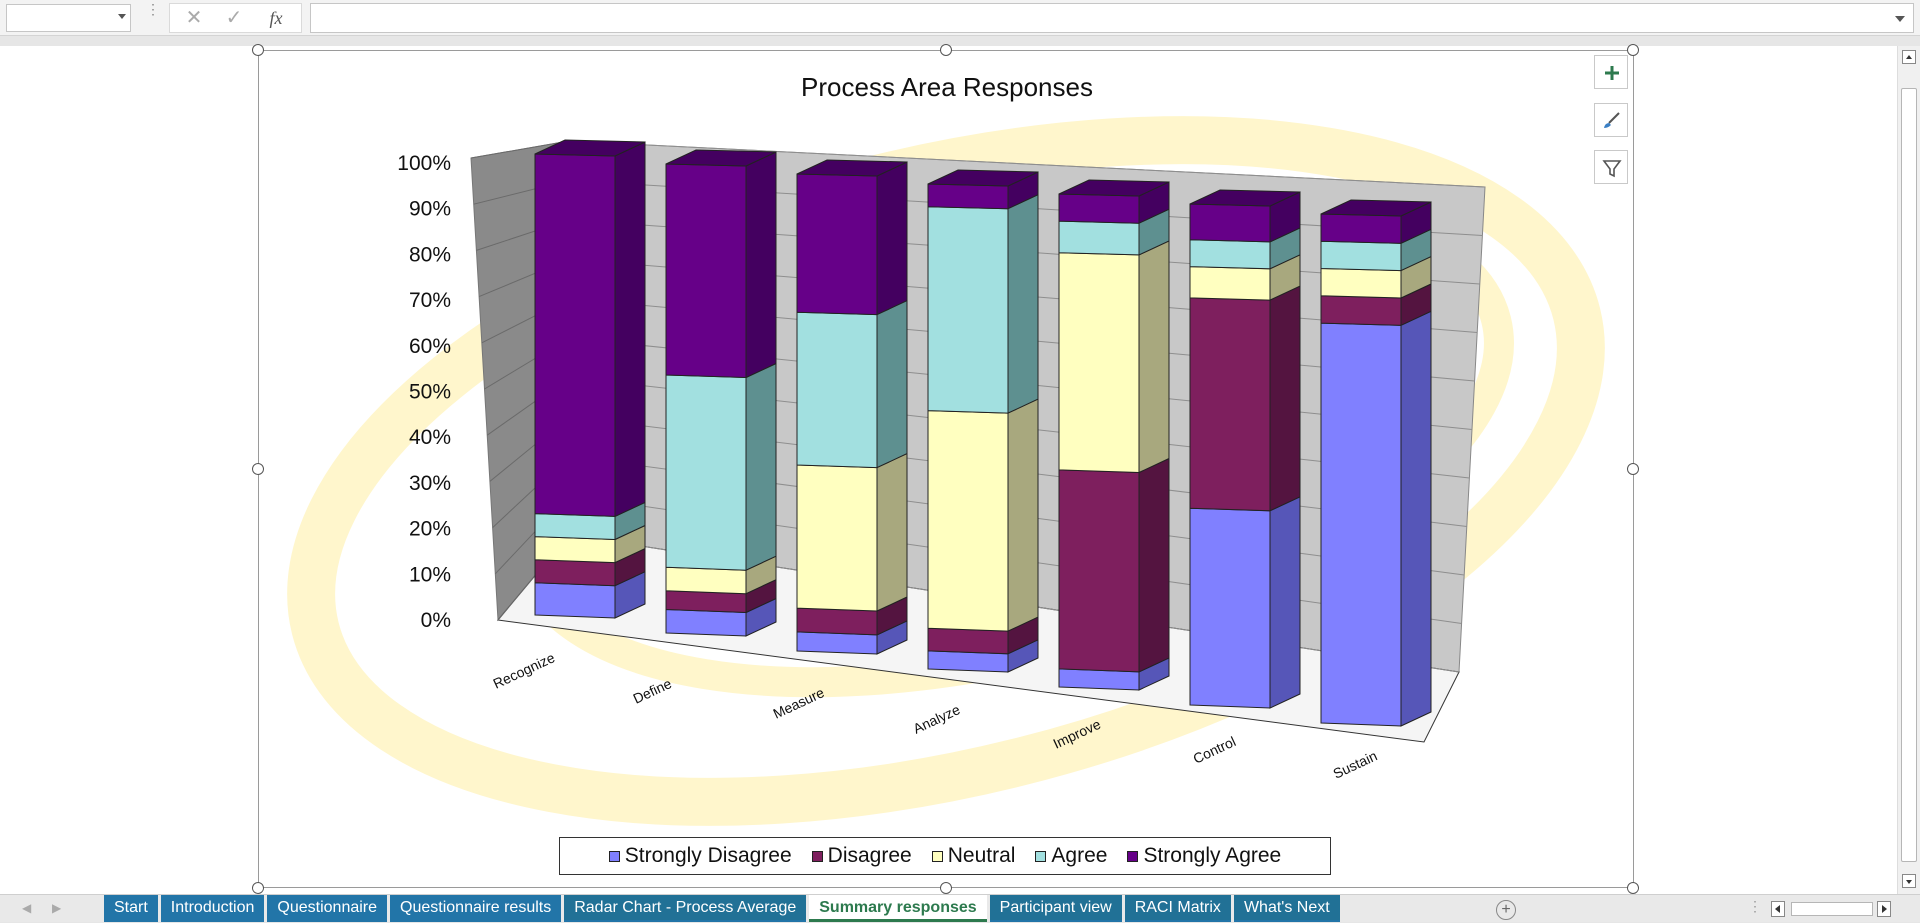  What do you see at coordinates (153, 9) in the screenshot?
I see `formula-bar-grip-icon: ⋮` at bounding box center [153, 9].